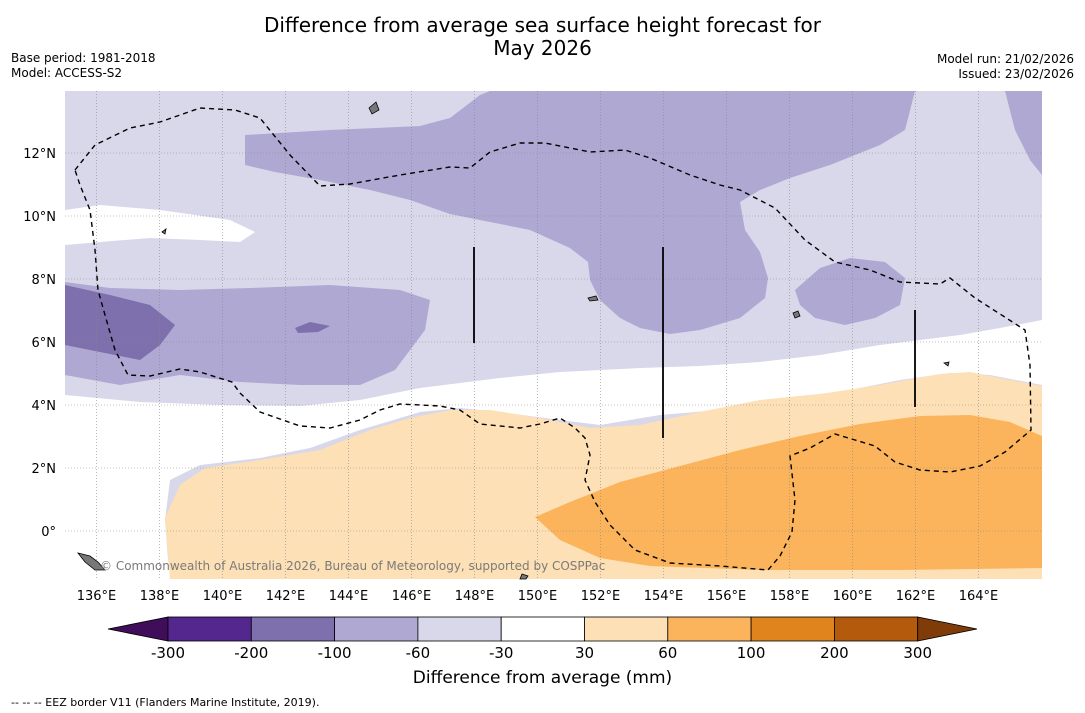 The width and height of the screenshot is (1085, 713). I want to click on strong-negative-spot, so click(312, 327).